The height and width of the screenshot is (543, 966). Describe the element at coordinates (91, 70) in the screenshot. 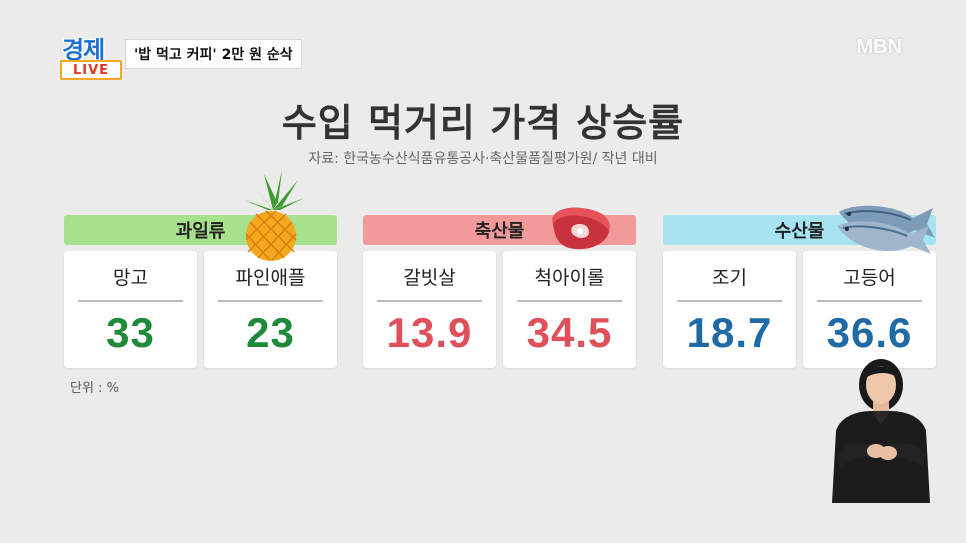

I see `live-label: LIVE` at that location.